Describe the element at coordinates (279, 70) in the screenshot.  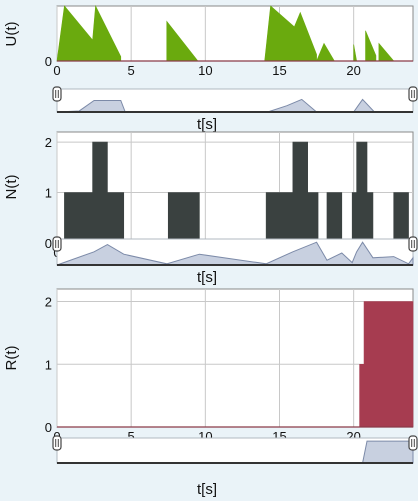
I see `x-tick-label: 15` at that location.